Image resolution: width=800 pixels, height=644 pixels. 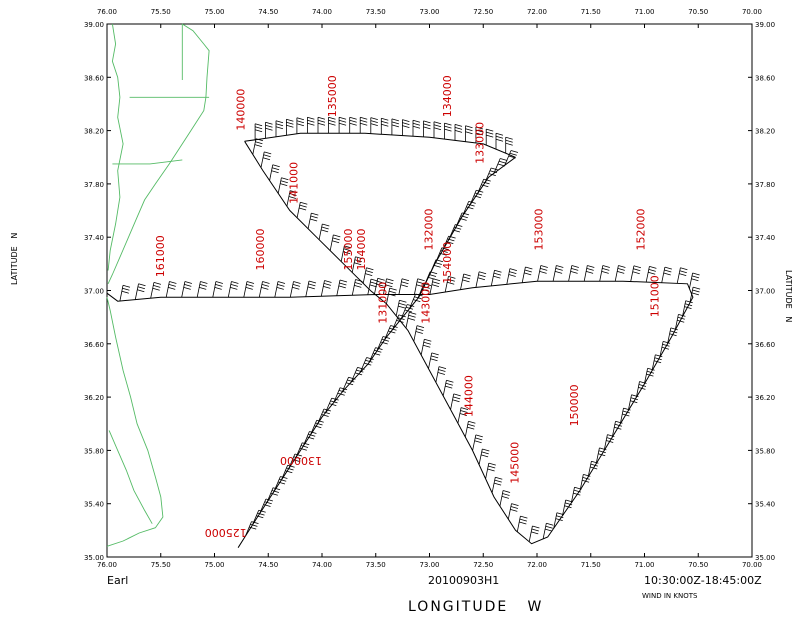 I want to click on lon-tick-label-top: 70.00, so click(x=752, y=12).